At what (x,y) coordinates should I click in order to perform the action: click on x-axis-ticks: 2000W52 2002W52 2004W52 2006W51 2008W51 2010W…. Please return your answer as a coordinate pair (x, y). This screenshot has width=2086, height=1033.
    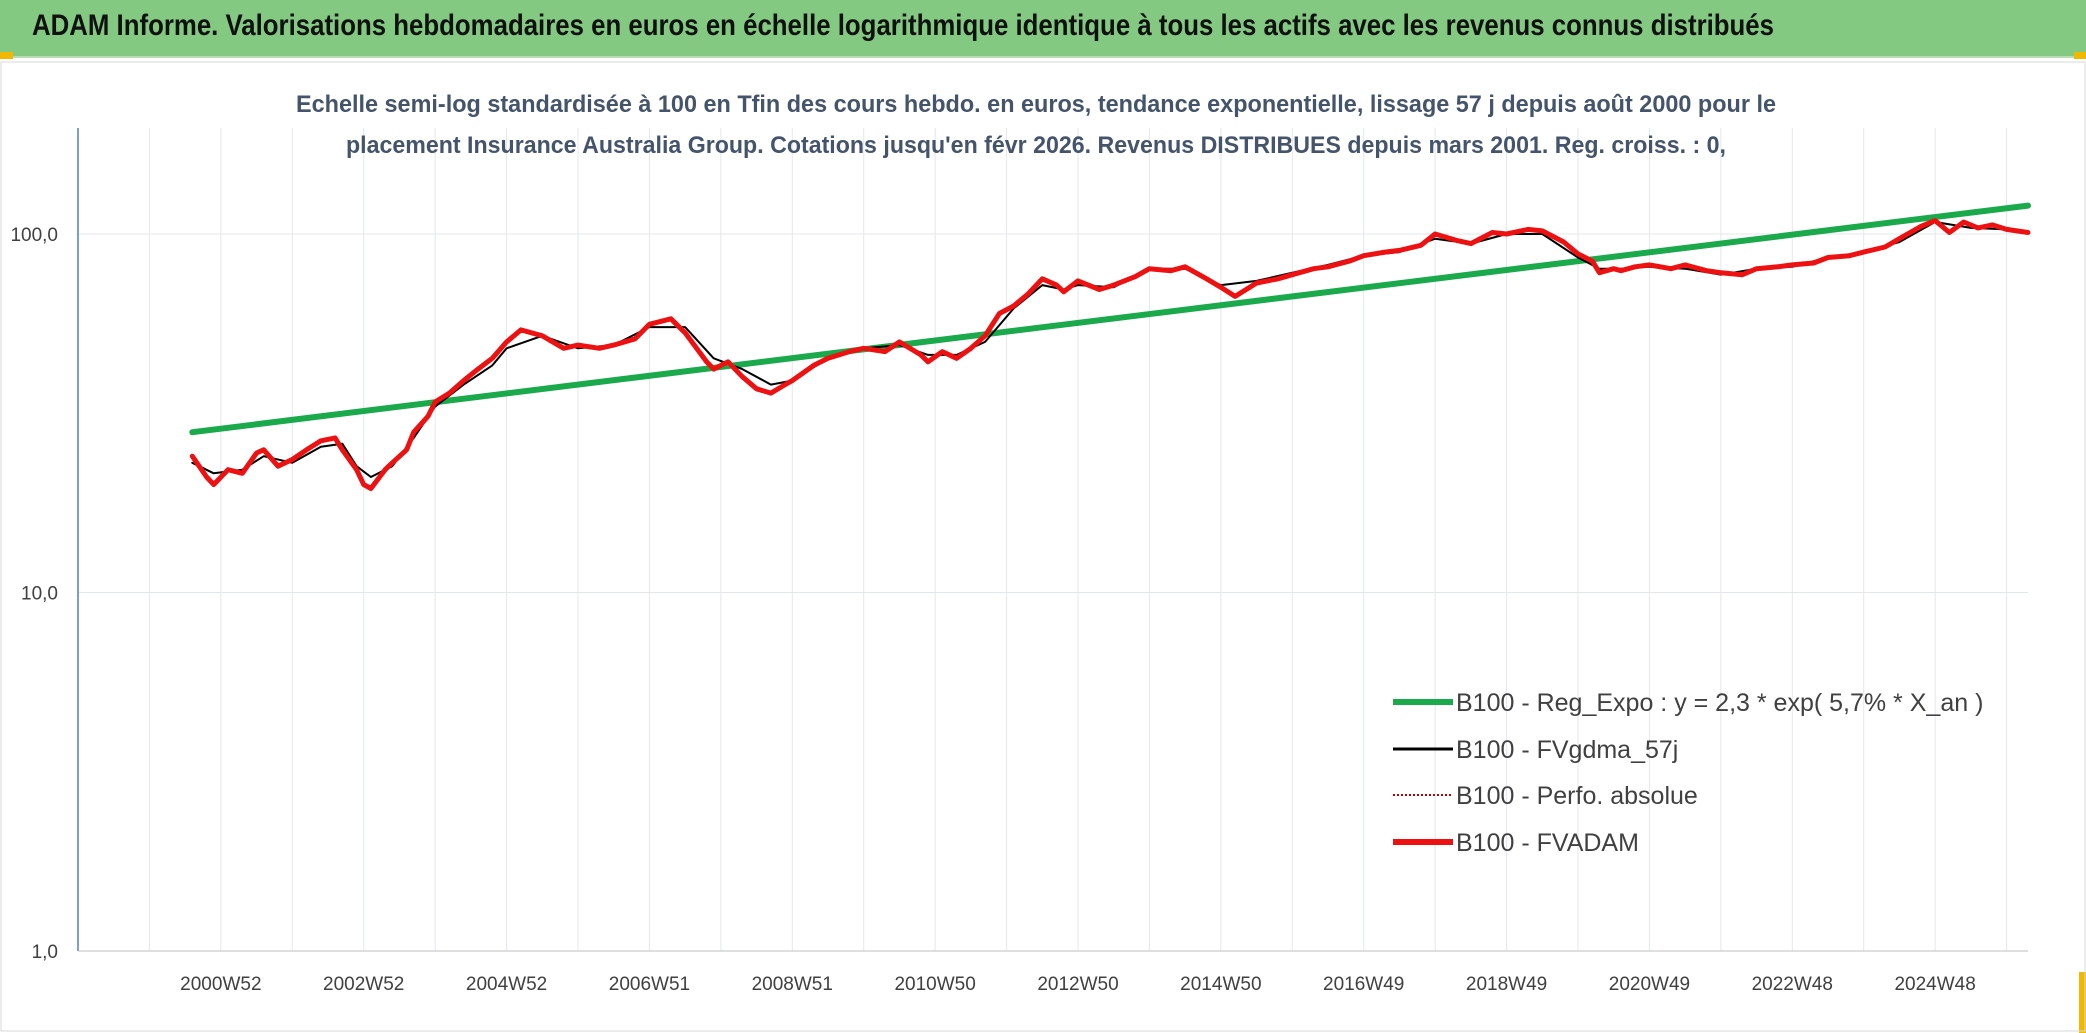
    Looking at the image, I should click on (1078, 984).